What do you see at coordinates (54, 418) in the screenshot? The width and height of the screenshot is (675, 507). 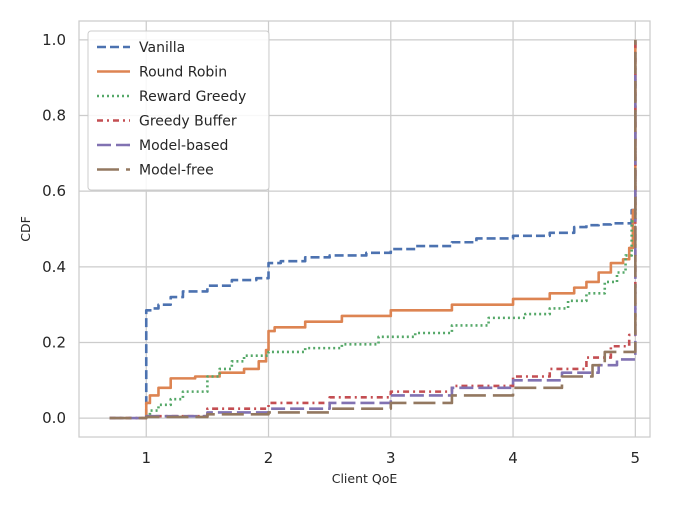 I see `y-tick-label: 0.0` at bounding box center [54, 418].